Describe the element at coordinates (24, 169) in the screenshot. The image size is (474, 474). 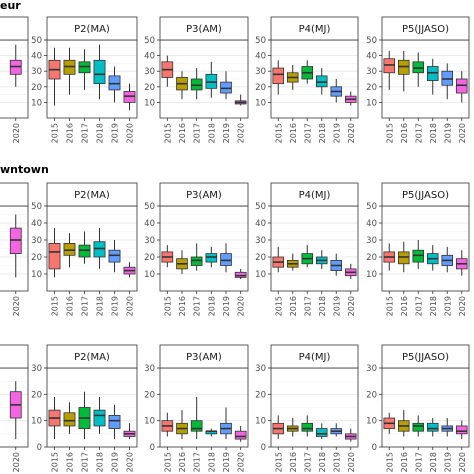
I see `row-label: wntown` at that location.